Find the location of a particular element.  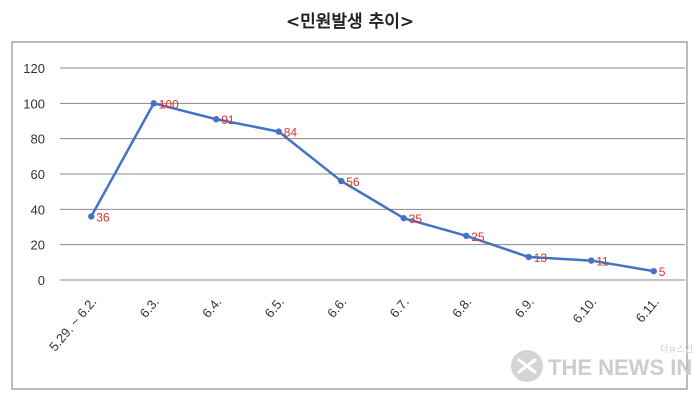

y-tick-label: 40 is located at coordinates (38, 209).